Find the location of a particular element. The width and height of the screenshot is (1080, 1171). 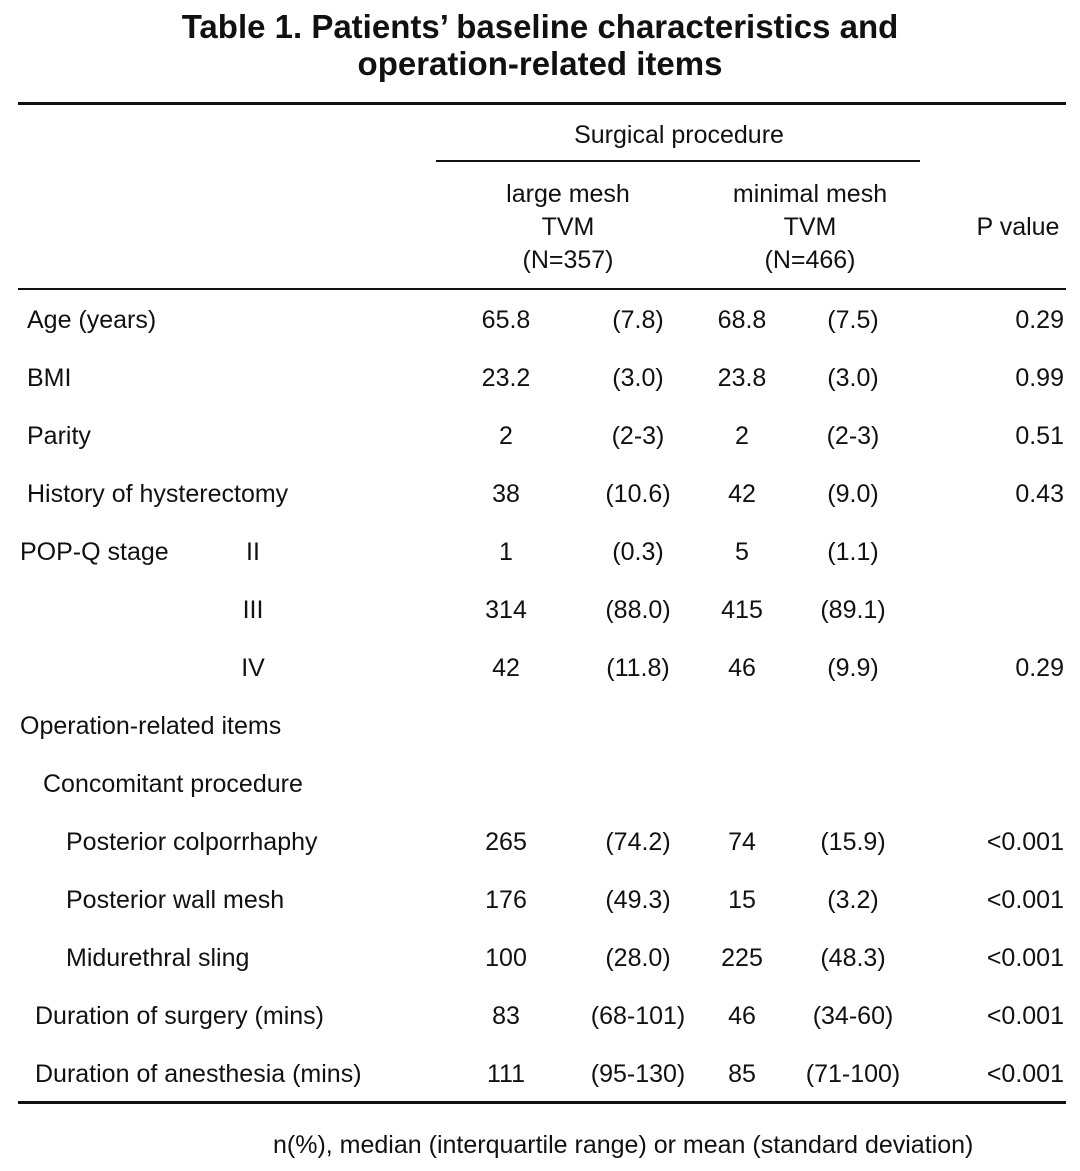

cell-minimal-value: 15 is located at coordinates (742, 900).